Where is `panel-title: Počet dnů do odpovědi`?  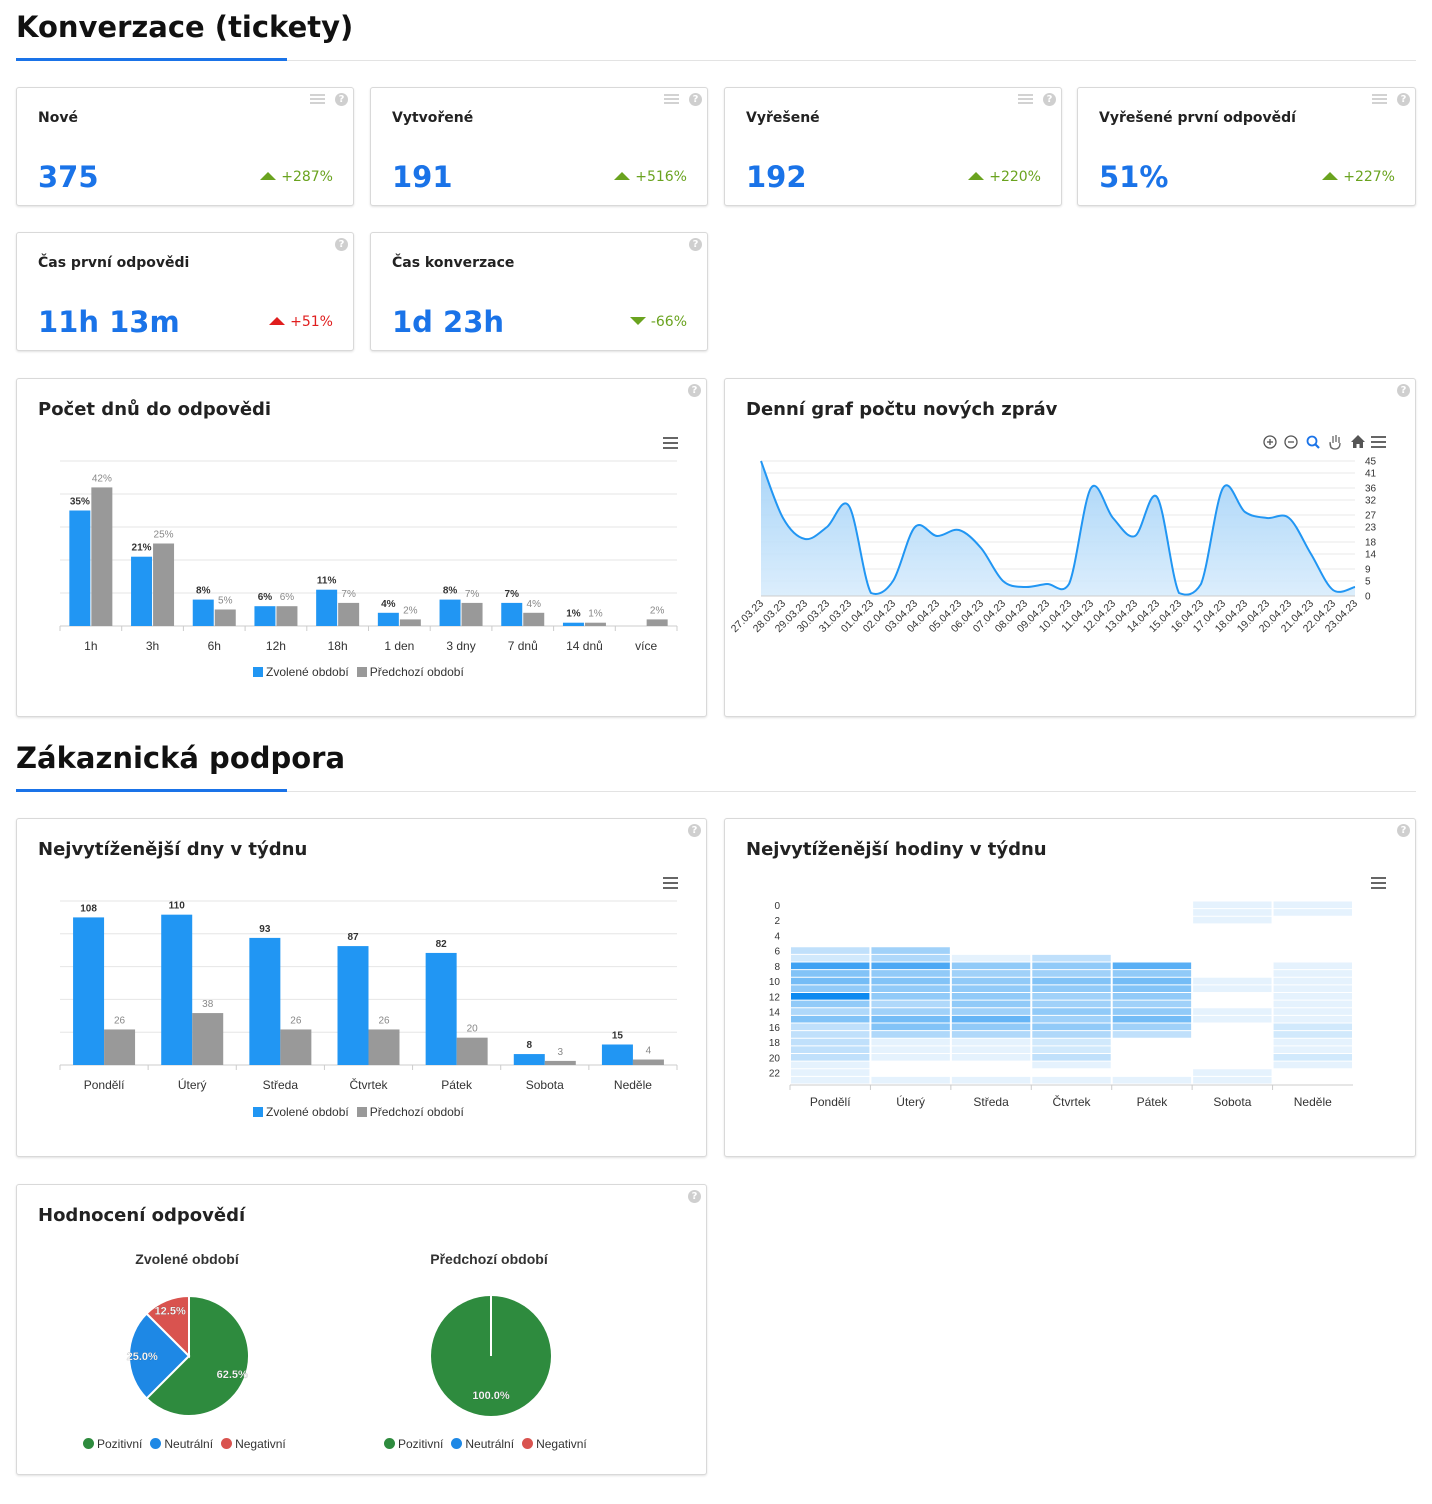 panel-title: Počet dnů do odpovědi is located at coordinates (155, 409).